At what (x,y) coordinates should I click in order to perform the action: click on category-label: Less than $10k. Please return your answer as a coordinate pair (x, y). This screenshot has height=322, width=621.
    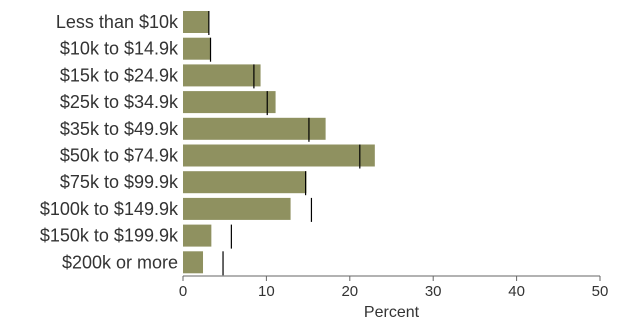
    Looking at the image, I should click on (117, 22).